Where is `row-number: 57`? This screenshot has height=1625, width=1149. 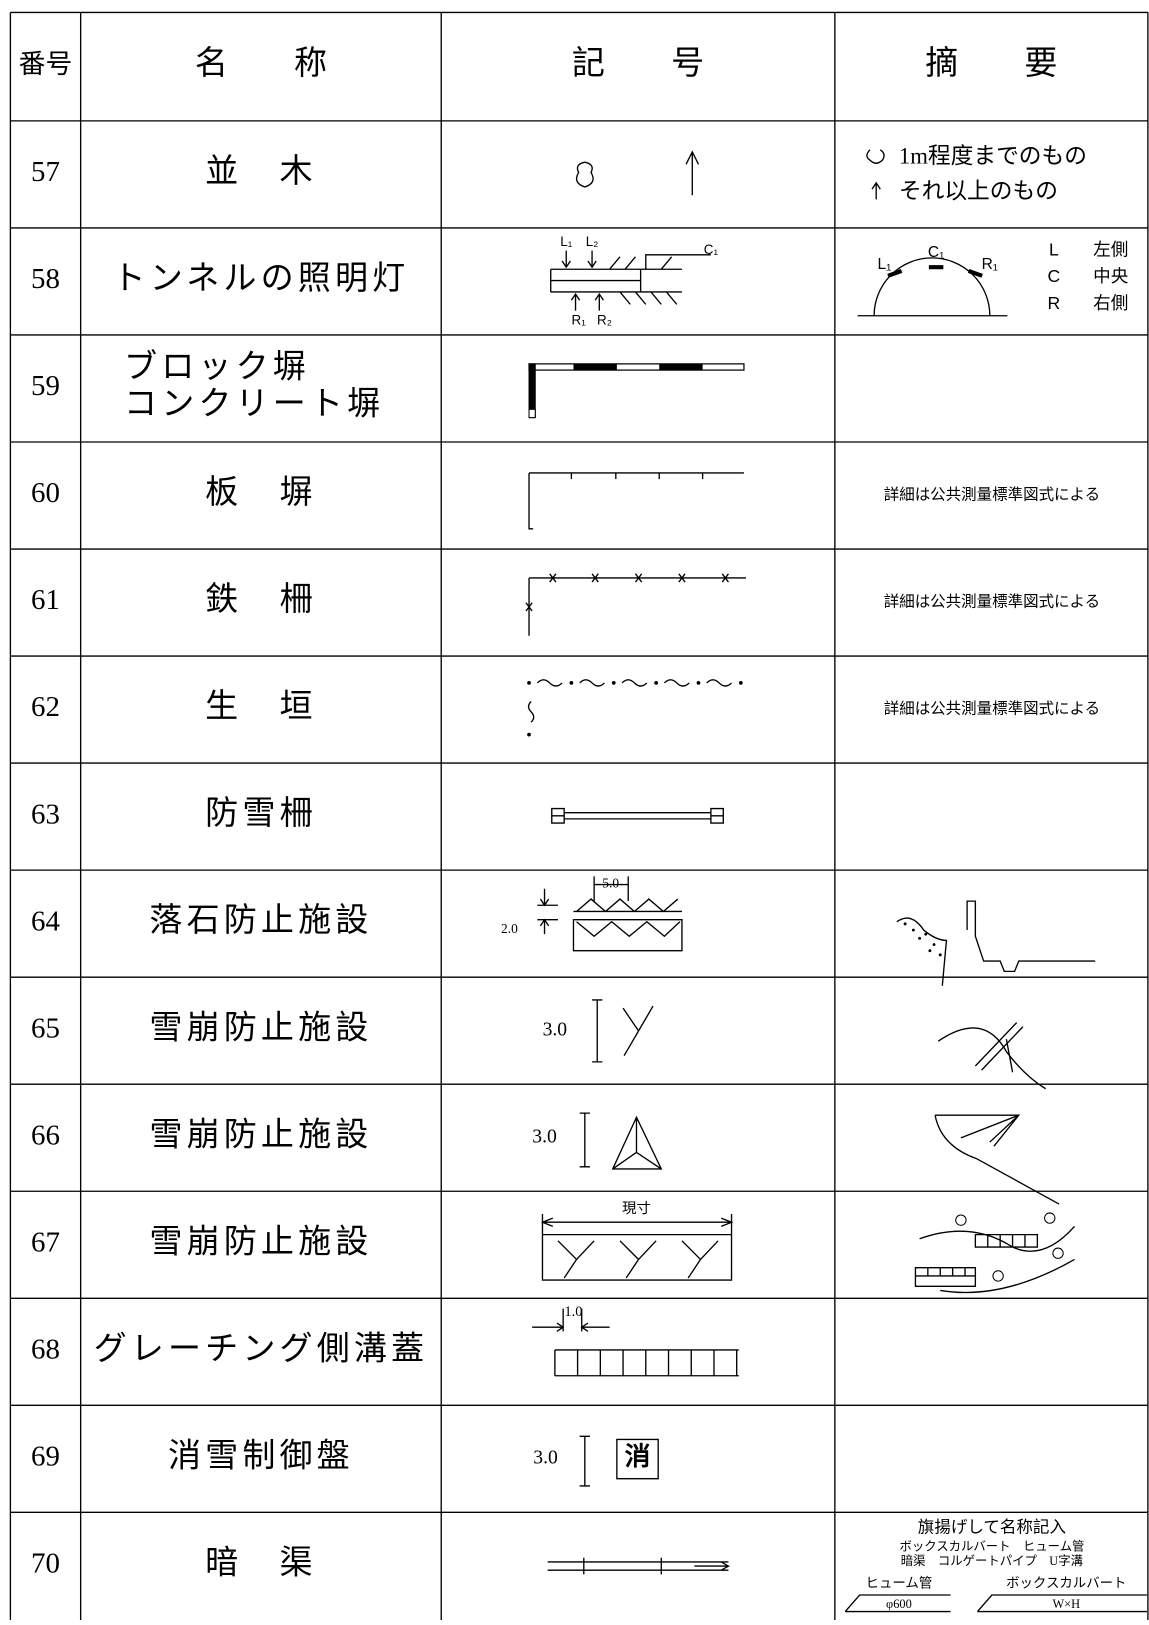
row-number: 57 is located at coordinates (45, 172).